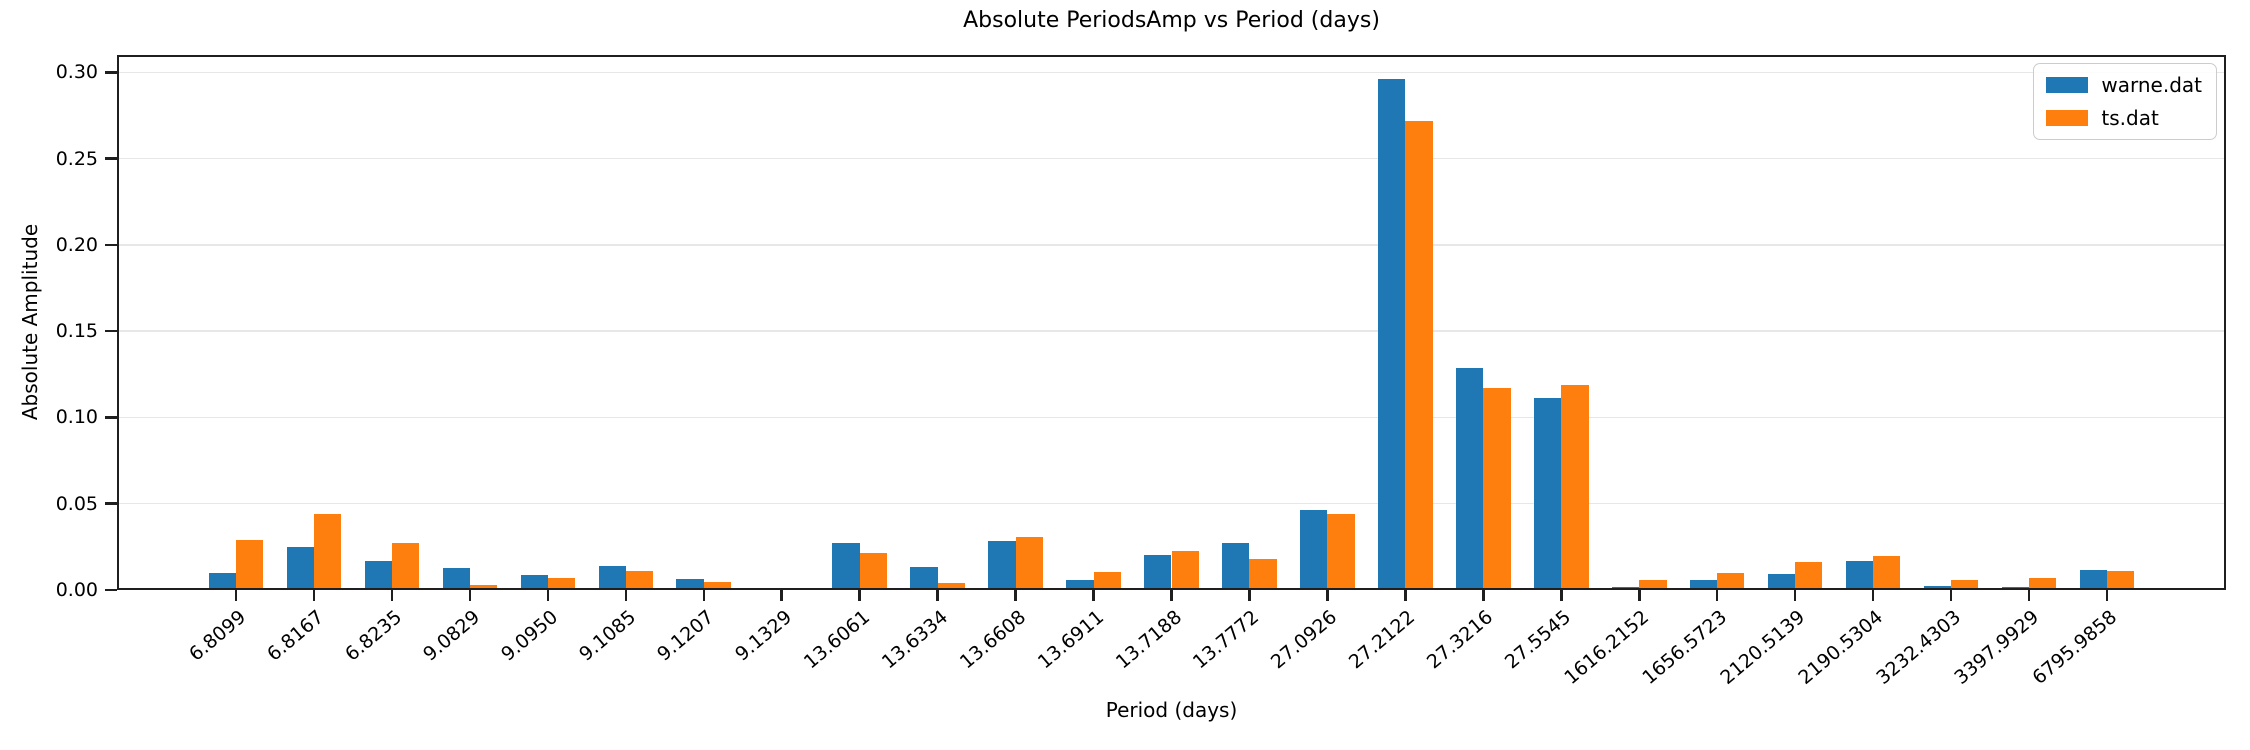  I want to click on y-tick-label: 0.15, so click(76, 331).